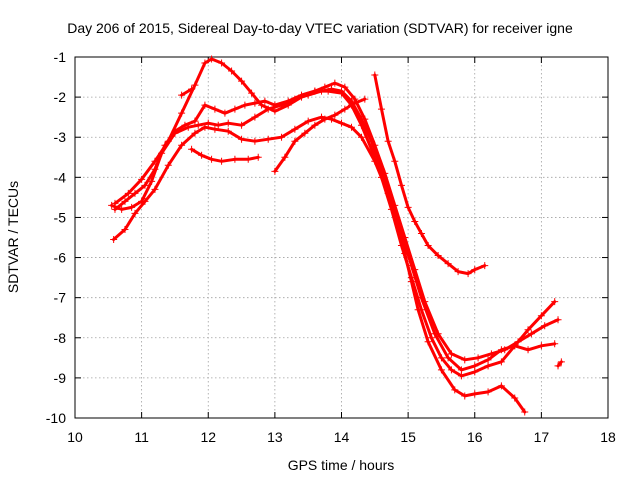  Describe the element at coordinates (408, 437) in the screenshot. I see `x-tick-label: 15` at that location.